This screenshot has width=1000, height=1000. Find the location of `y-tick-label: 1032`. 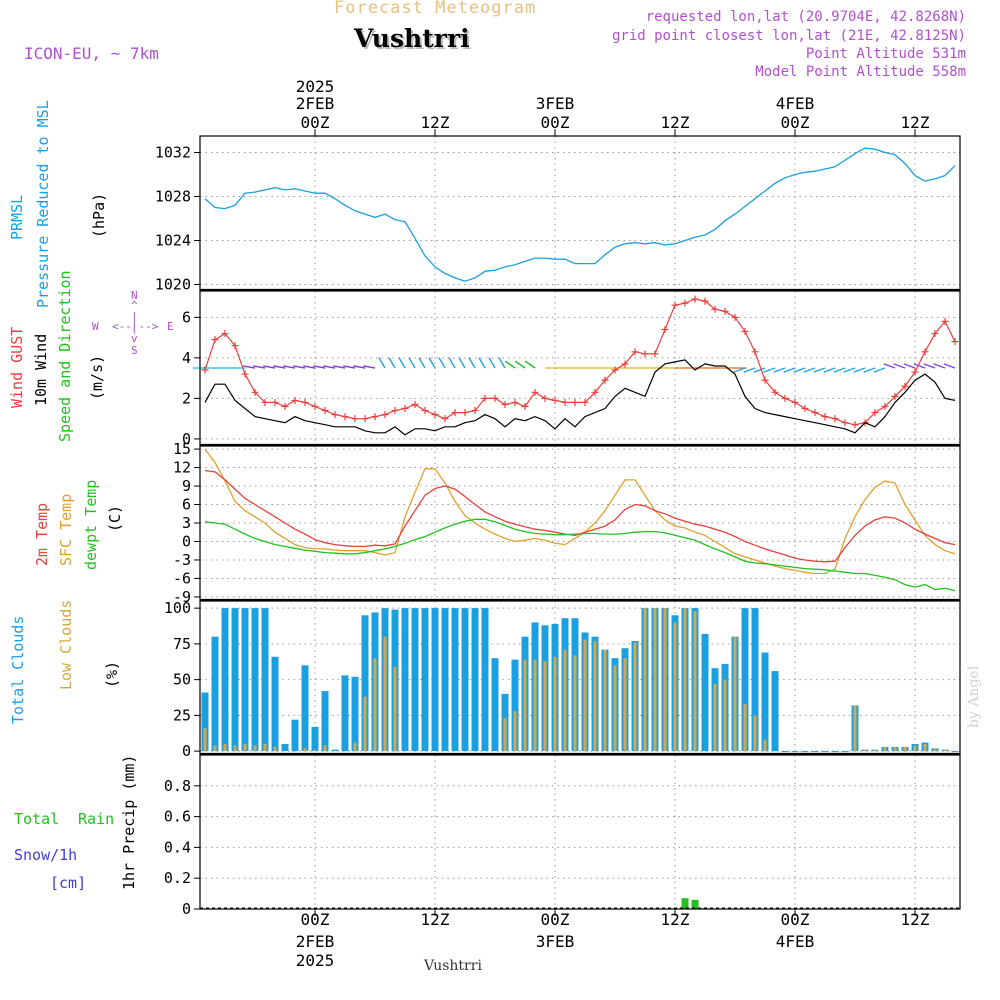

y-tick-label: 1032 is located at coordinates (173, 153).